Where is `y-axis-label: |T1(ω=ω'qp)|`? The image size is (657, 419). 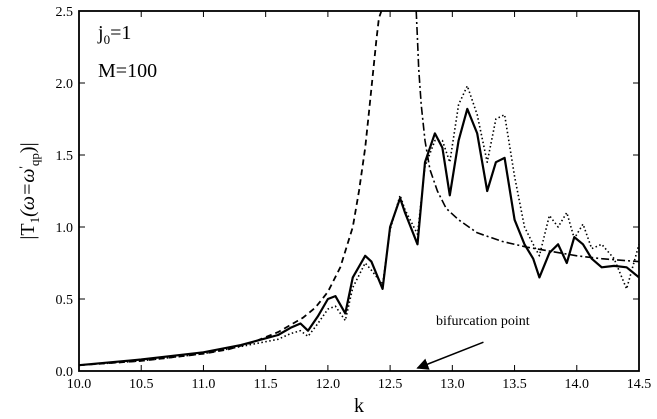
y-axis-label: |T1(ω=ω'qp)| is located at coordinates (29, 190).